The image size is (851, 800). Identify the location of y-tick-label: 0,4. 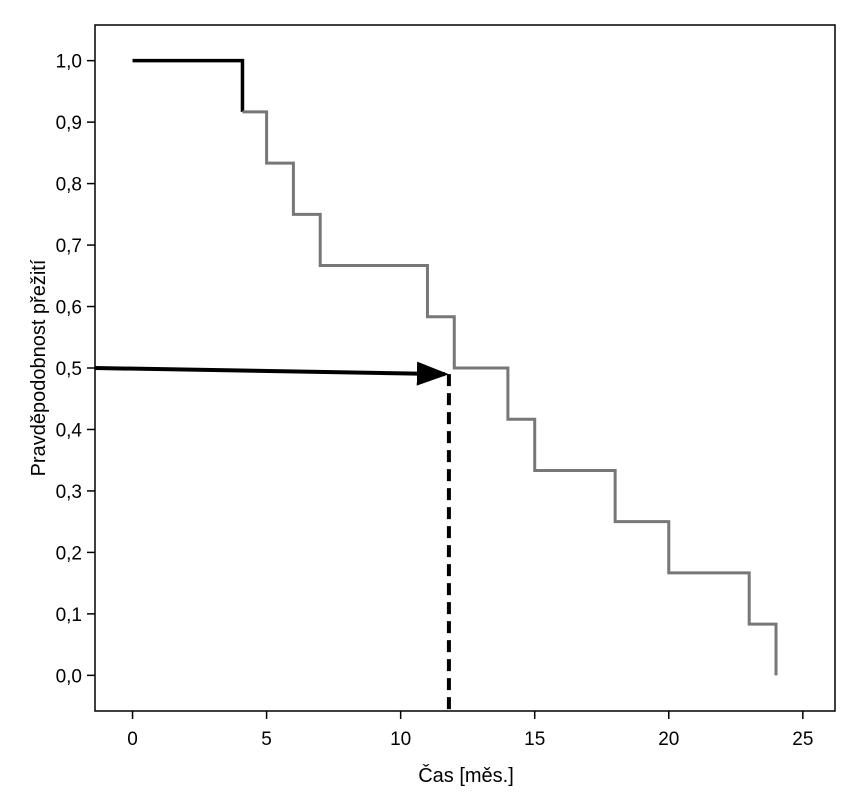
(69, 430).